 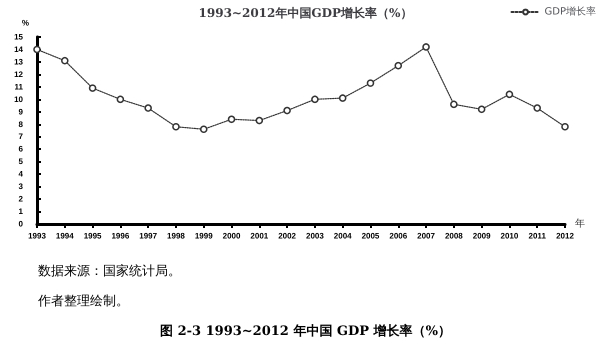 What do you see at coordinates (371, 236) in the screenshot?
I see `x-tick-label: 2005` at bounding box center [371, 236].